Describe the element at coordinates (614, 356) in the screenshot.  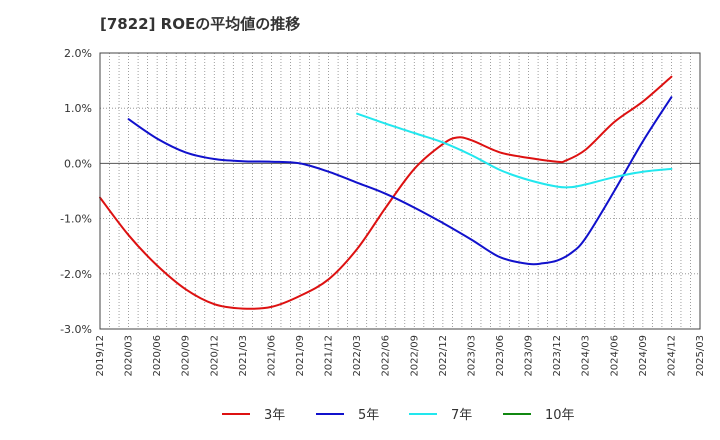
I see `x-tick-label: 2024/06` at that location.